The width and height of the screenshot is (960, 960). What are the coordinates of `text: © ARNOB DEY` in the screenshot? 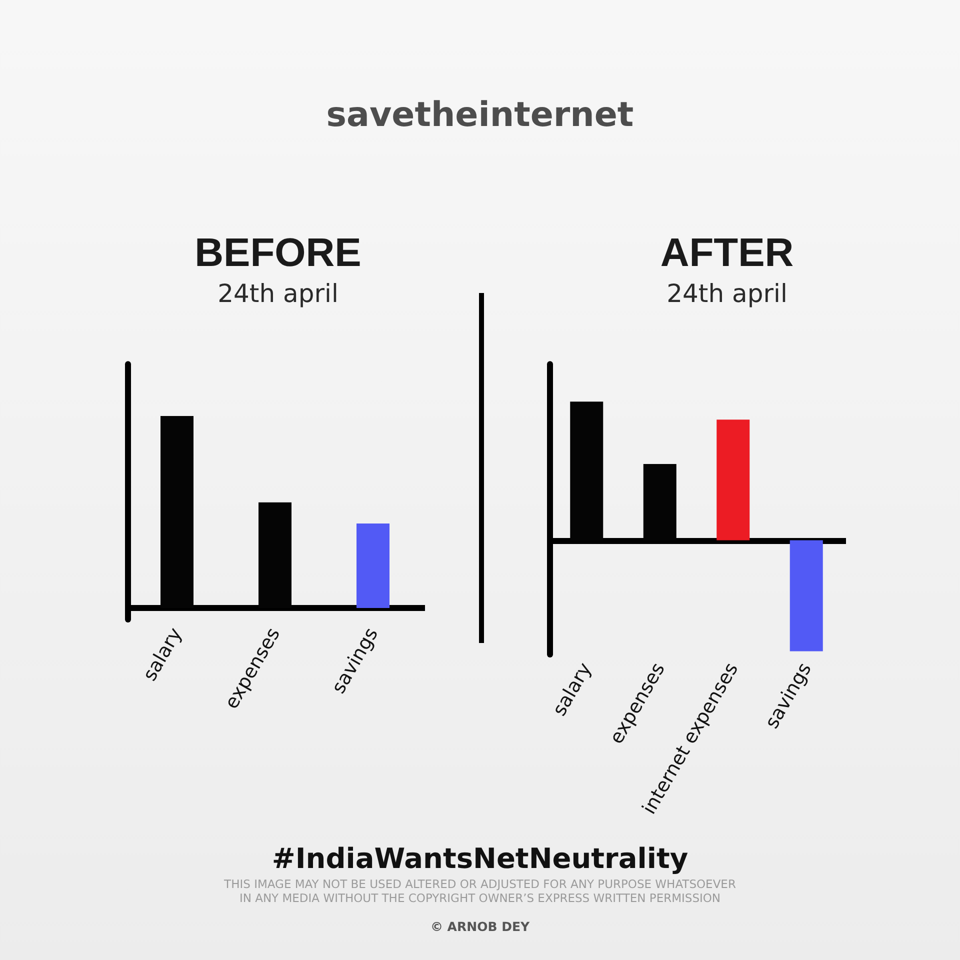 It's located at (480, 926).